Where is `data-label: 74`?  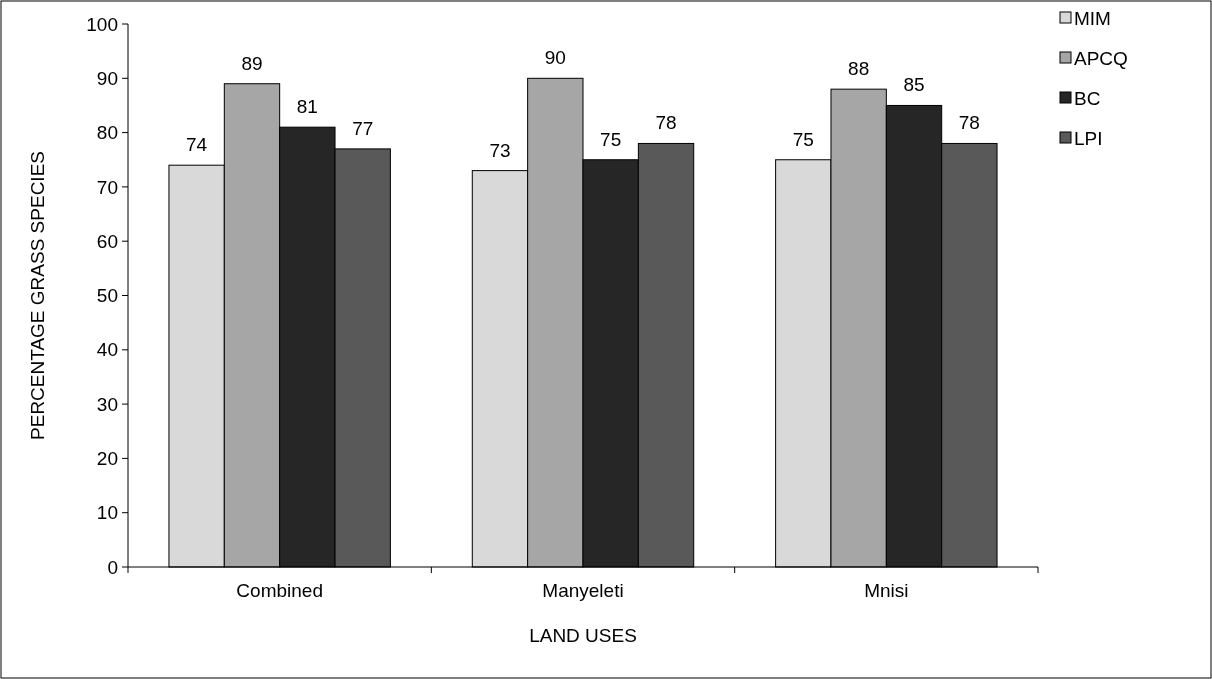 data-label: 74 is located at coordinates (197, 145).